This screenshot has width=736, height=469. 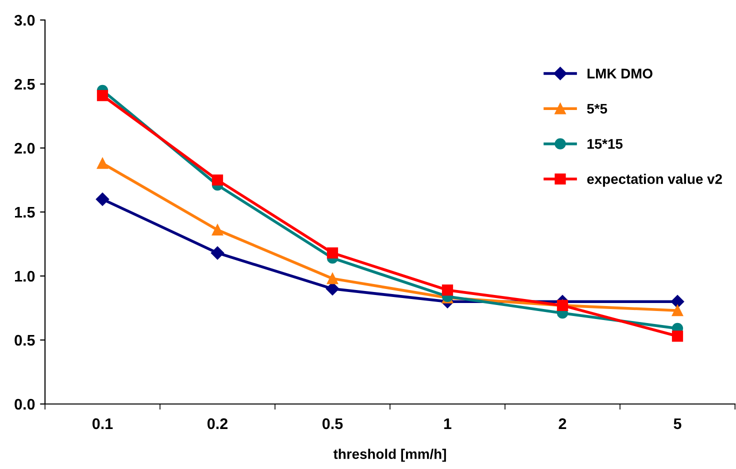 What do you see at coordinates (332, 424) in the screenshot?
I see `x-tick-label: 0.5` at bounding box center [332, 424].